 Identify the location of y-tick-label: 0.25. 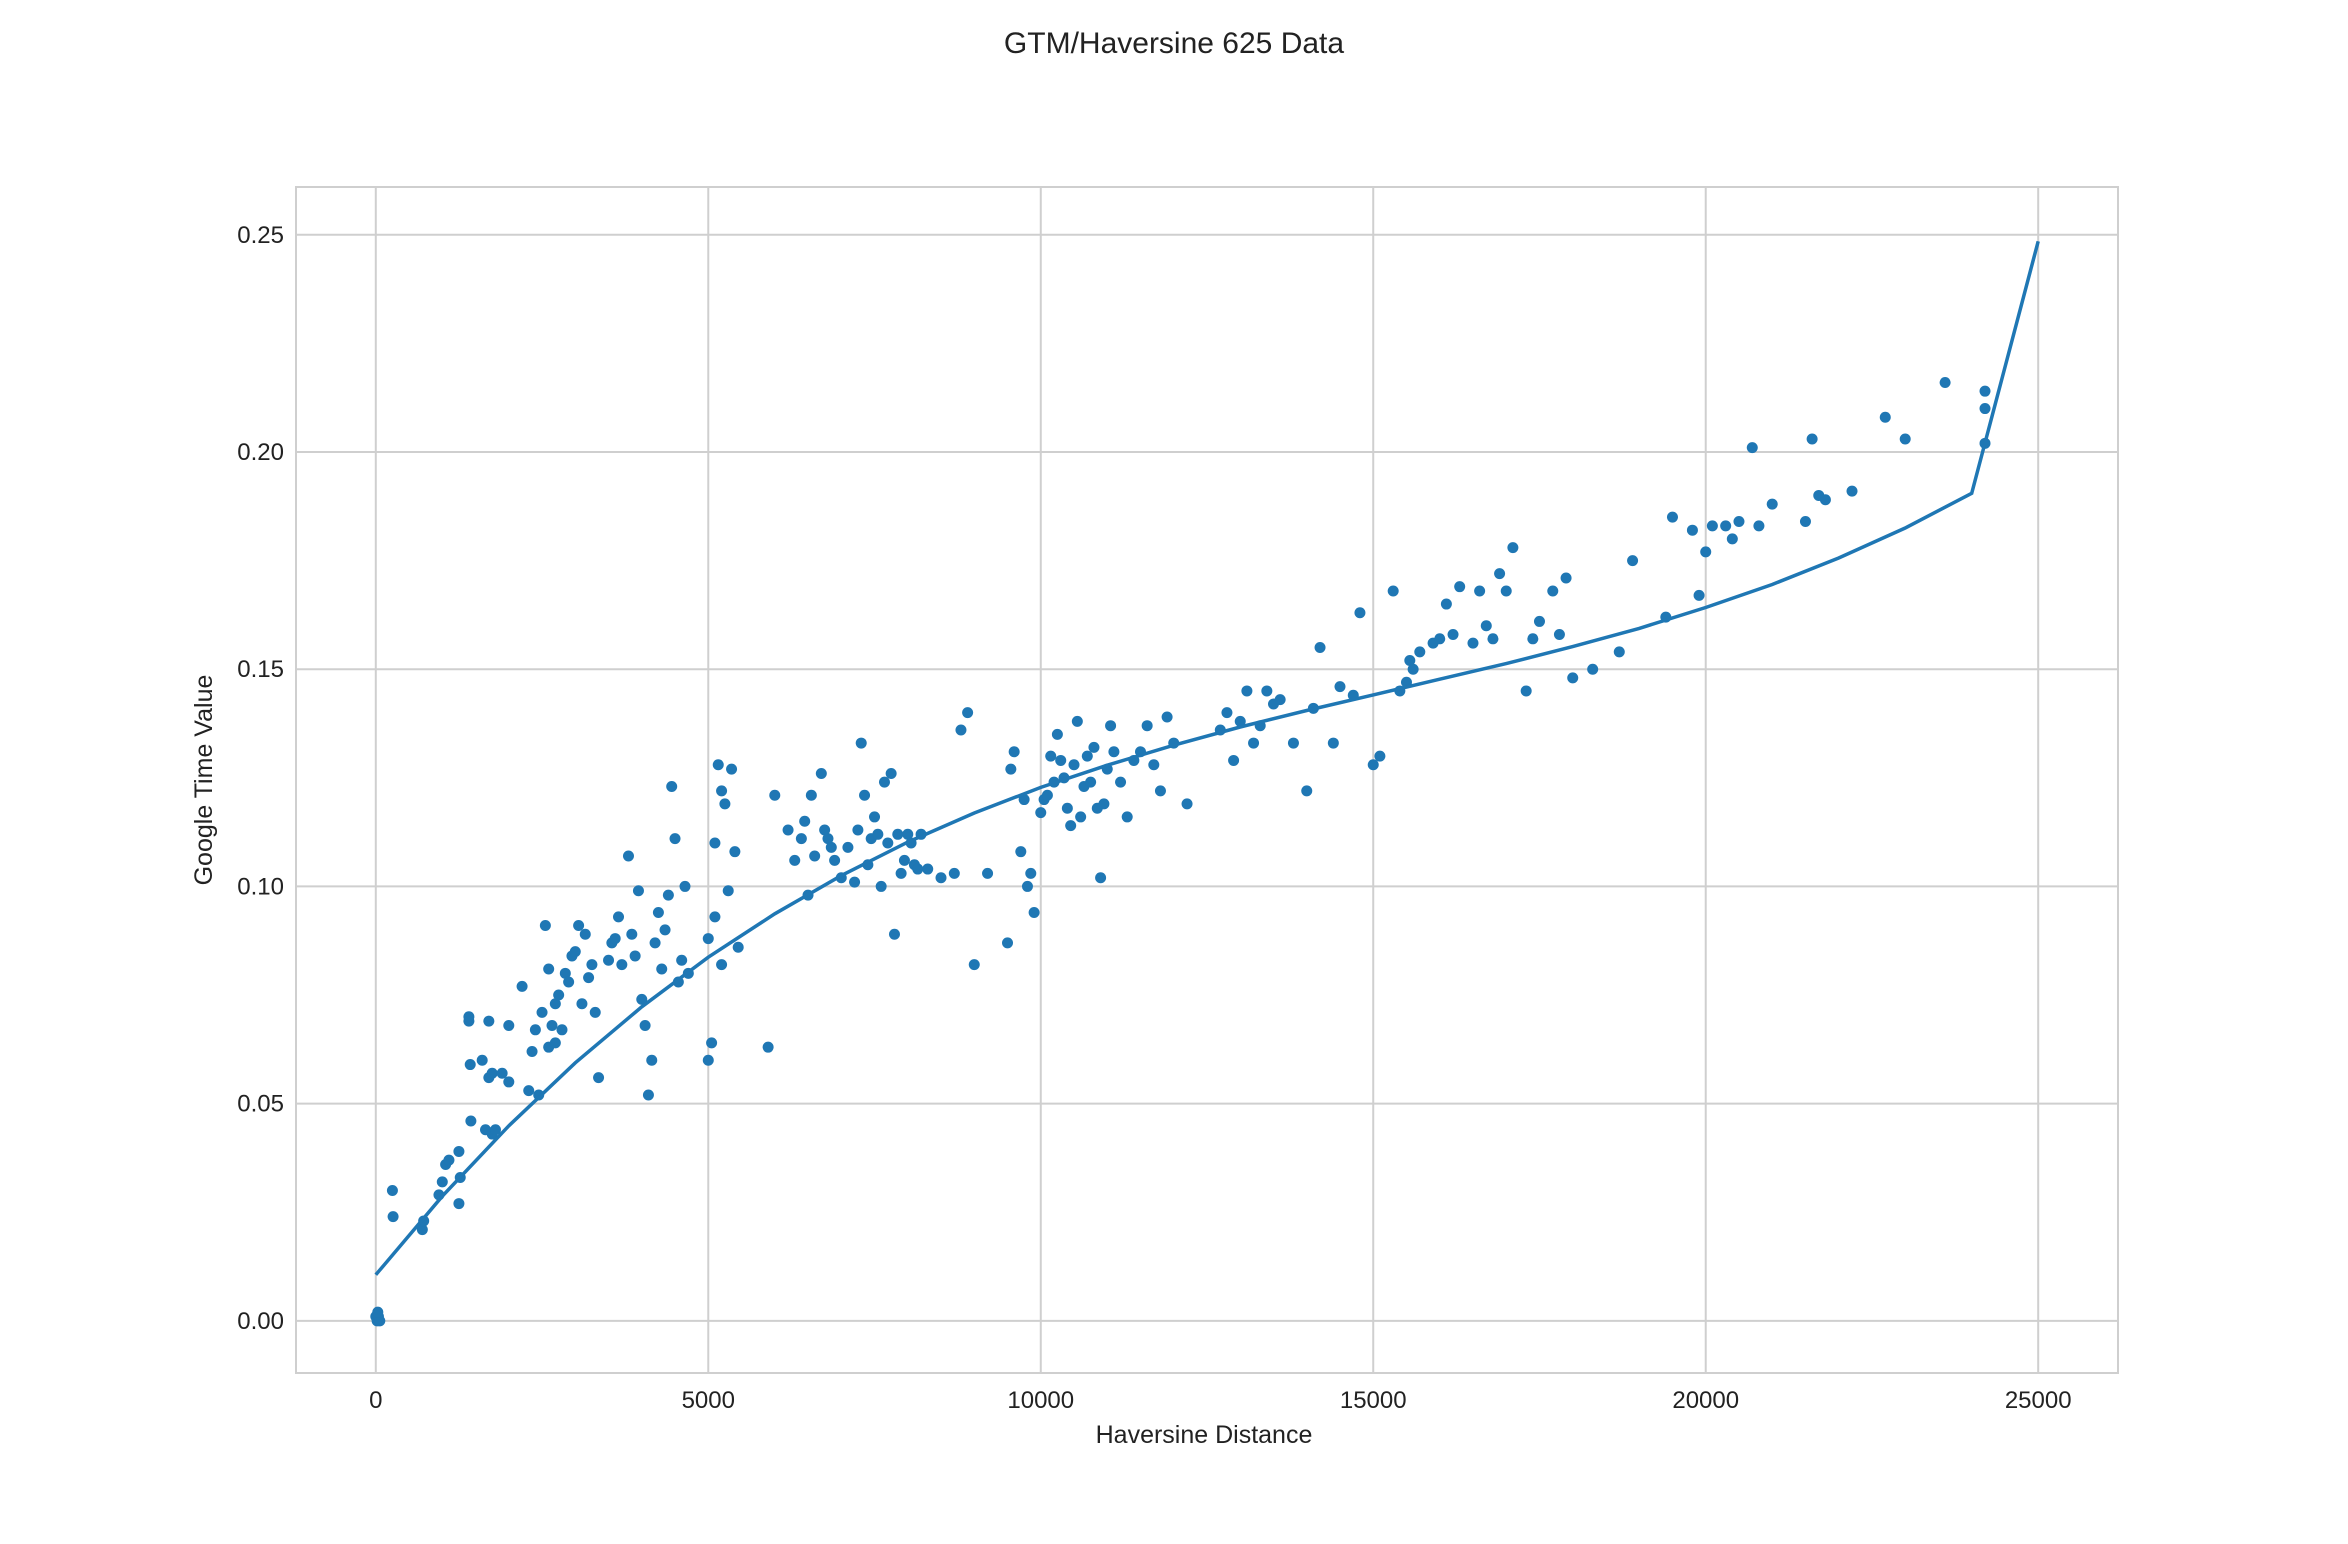
(260, 235).